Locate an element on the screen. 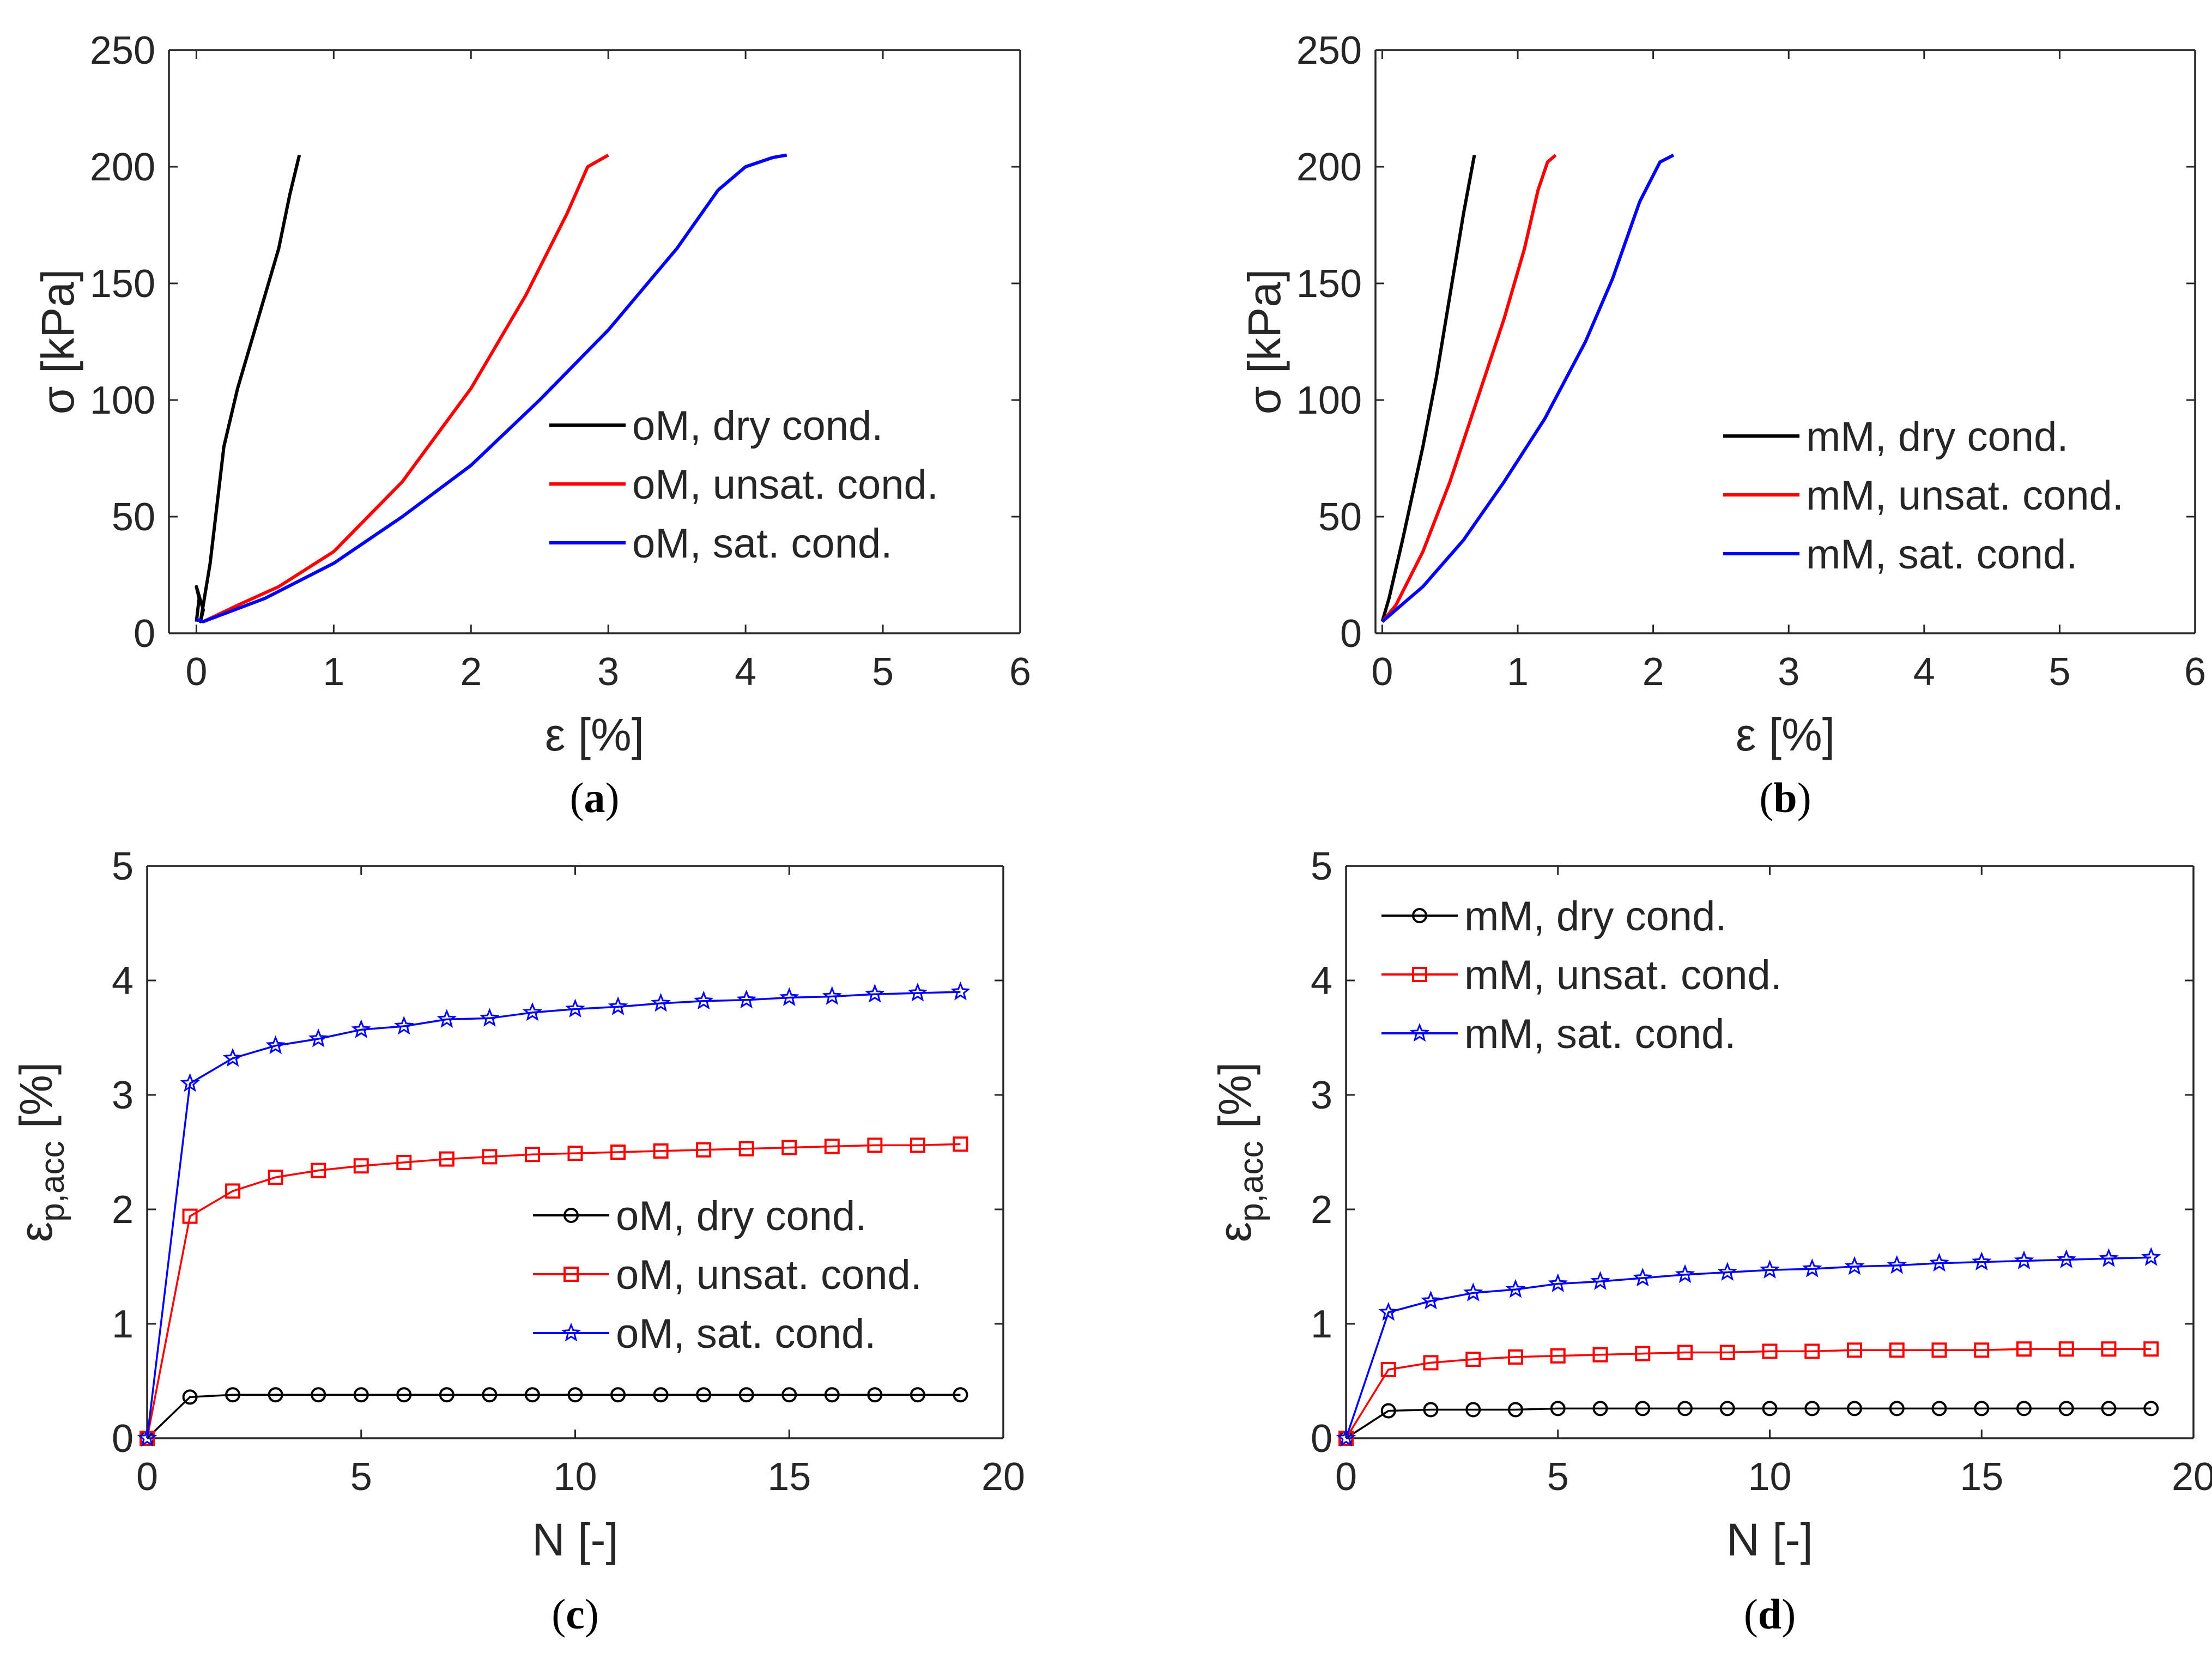 The image size is (2212, 1653). y-axis-label: εp,acc [%] is located at coordinates (1239, 1152).